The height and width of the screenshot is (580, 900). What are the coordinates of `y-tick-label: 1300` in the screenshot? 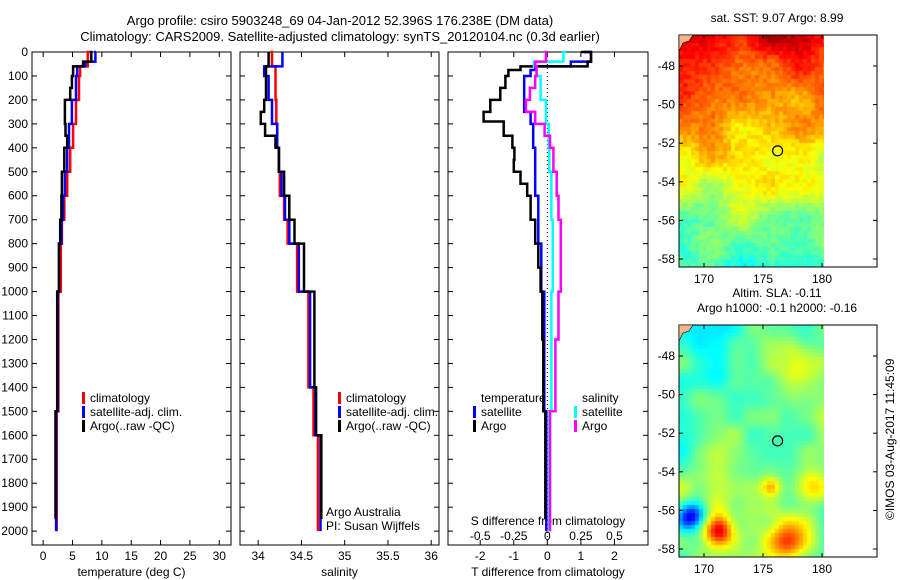 It's located at (14, 363).